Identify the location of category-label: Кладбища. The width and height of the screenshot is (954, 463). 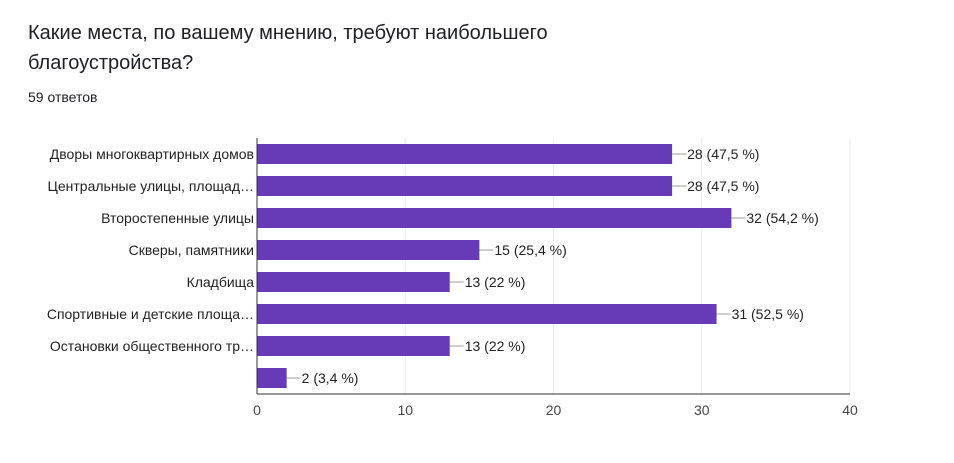
(221, 282).